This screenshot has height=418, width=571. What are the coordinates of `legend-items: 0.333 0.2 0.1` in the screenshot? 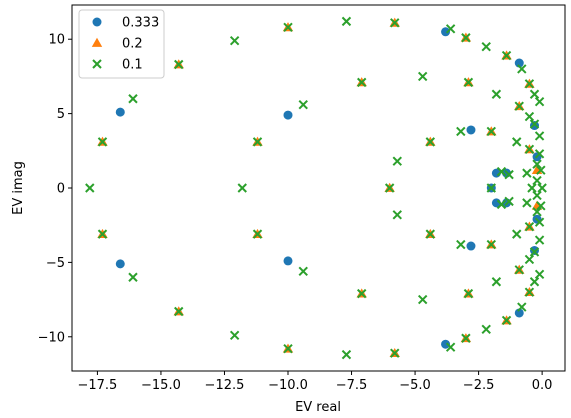 It's located at (125, 44).